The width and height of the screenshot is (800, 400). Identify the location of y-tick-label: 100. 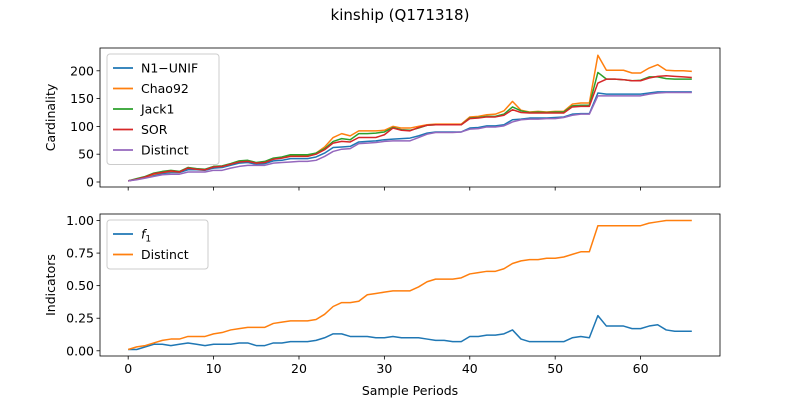
(82, 126).